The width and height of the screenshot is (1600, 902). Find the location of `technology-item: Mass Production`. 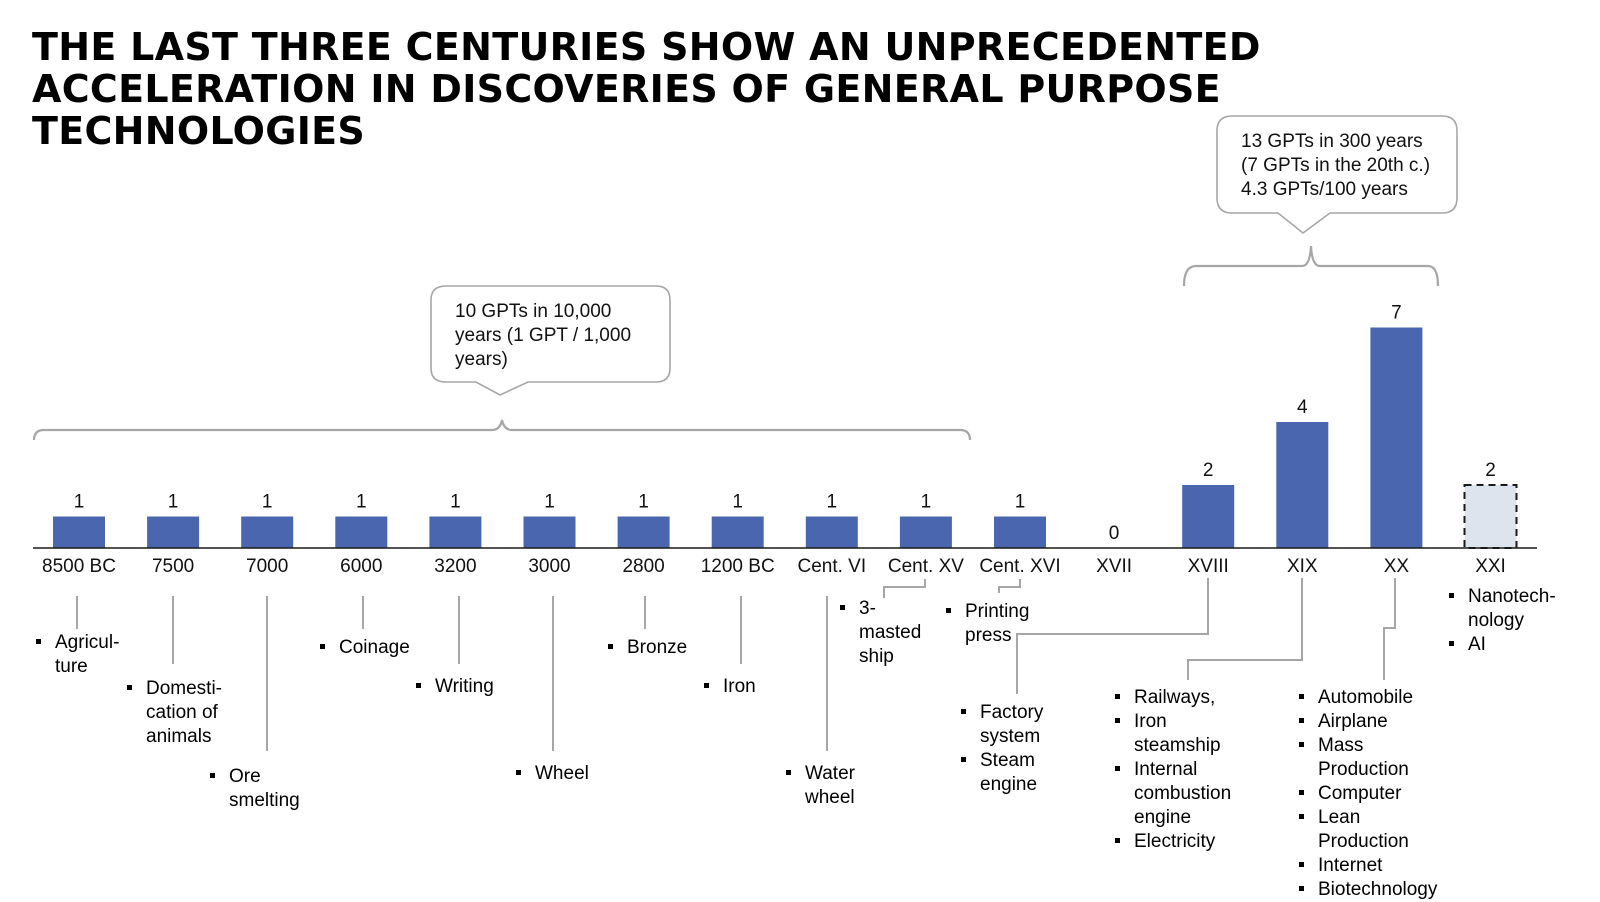

technology-item: Mass Production is located at coordinates (1367, 758).